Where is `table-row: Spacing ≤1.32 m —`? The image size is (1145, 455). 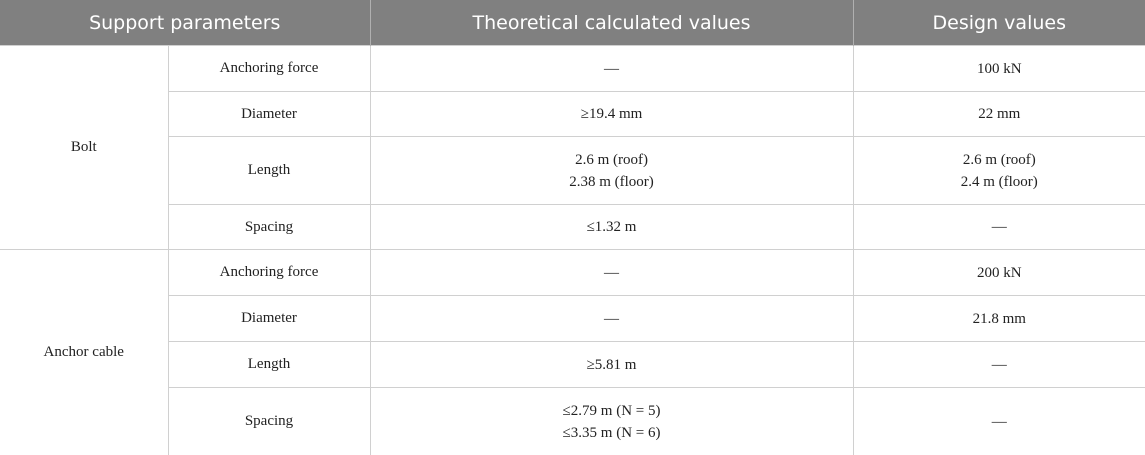 table-row: Spacing ≤1.32 m — is located at coordinates (572, 227).